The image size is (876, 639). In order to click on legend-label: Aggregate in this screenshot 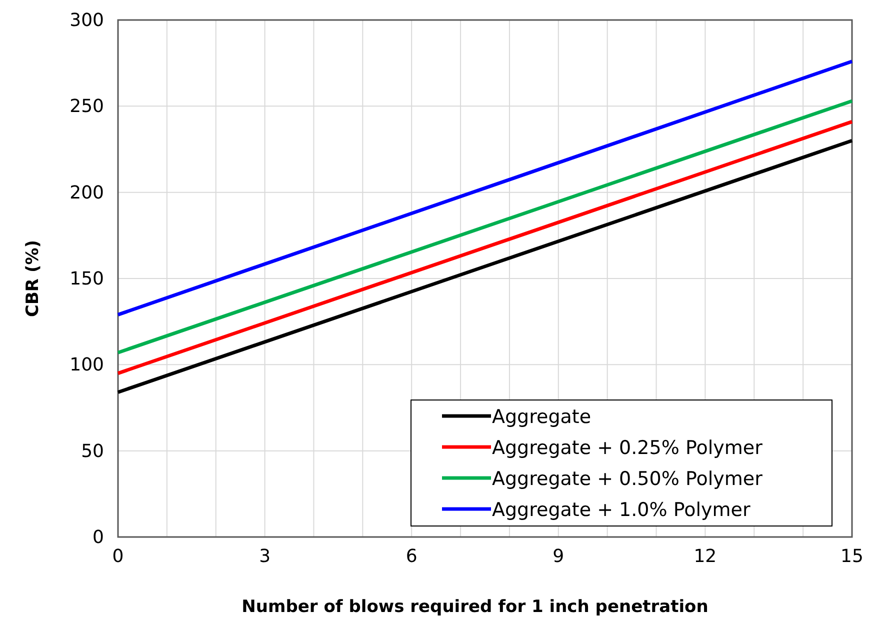, I will do `click(542, 417)`.